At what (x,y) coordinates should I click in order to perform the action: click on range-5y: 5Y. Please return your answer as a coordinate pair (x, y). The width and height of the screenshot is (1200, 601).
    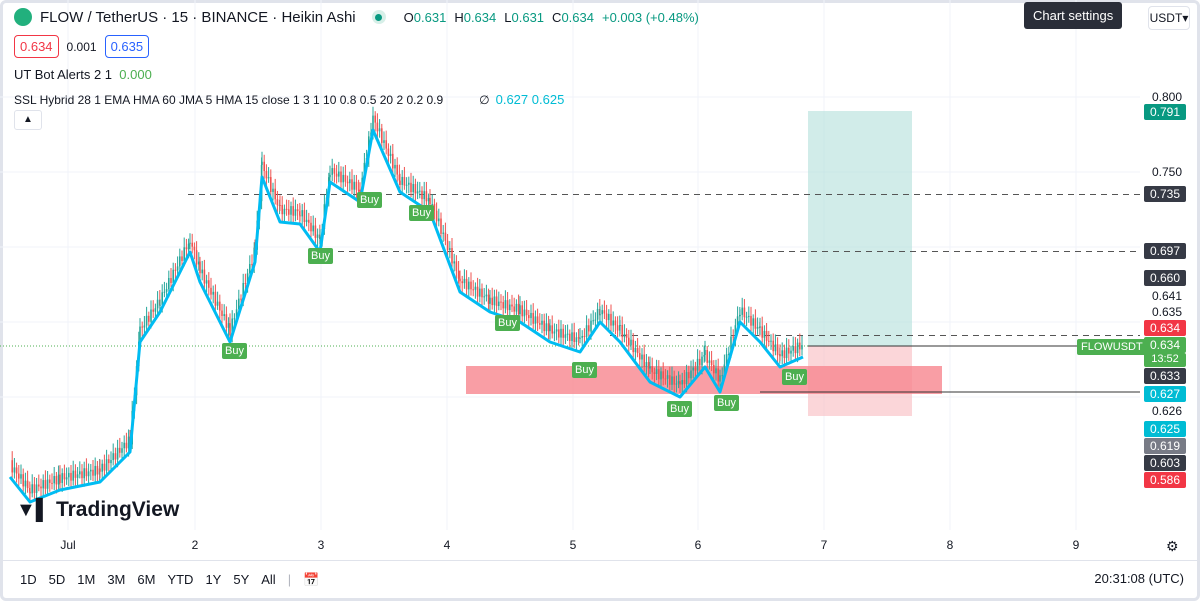
    Looking at the image, I should click on (241, 579).